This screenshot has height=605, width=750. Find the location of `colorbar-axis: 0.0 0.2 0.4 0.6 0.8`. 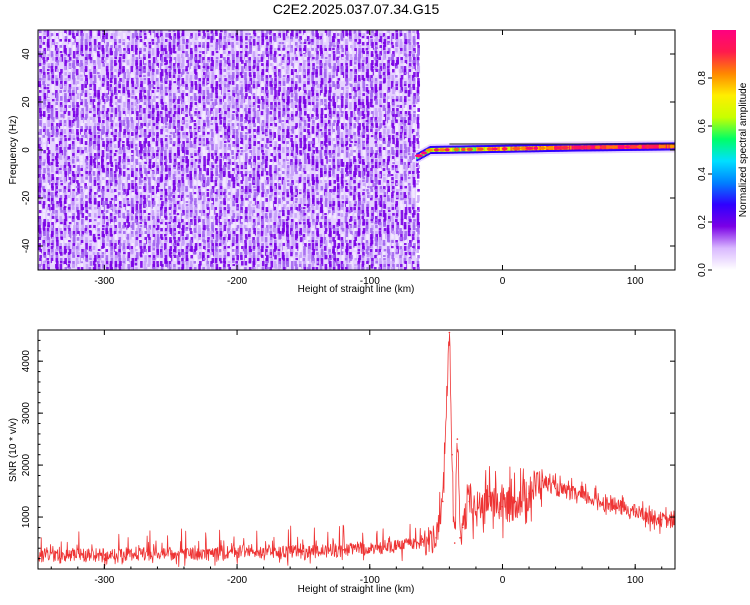

colorbar-axis: 0.0 0.2 0.4 0.6 0.8 is located at coordinates (704, 174).